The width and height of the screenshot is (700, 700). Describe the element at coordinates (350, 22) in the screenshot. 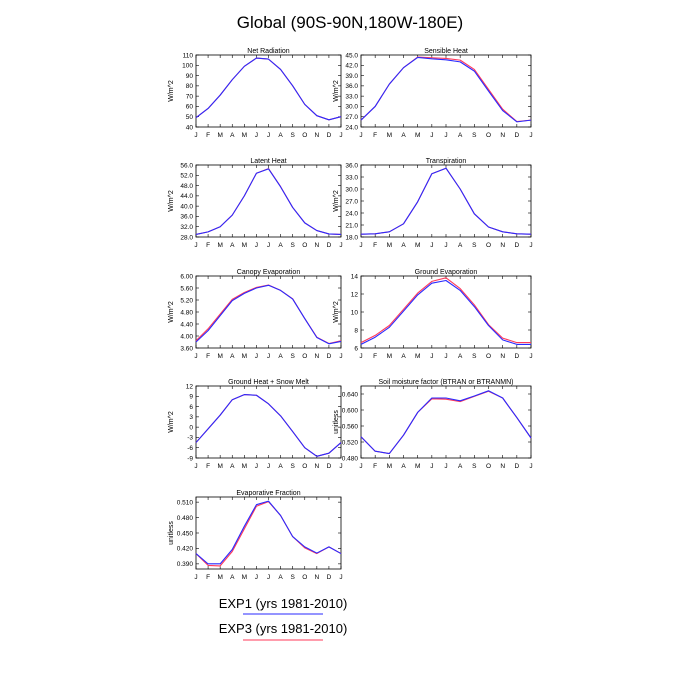

I see `main-title: Global (90S-90N,180W-180E)` at that location.